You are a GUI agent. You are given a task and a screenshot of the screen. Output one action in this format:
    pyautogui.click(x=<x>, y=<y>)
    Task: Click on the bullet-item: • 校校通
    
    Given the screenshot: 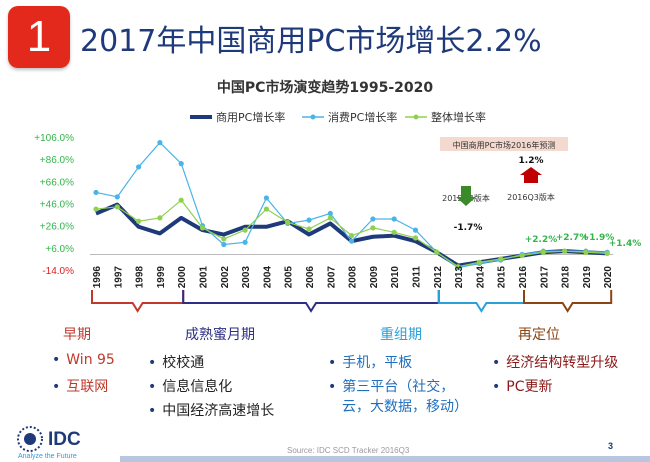 What is the action you would take?
    pyautogui.click(x=176, y=362)
    